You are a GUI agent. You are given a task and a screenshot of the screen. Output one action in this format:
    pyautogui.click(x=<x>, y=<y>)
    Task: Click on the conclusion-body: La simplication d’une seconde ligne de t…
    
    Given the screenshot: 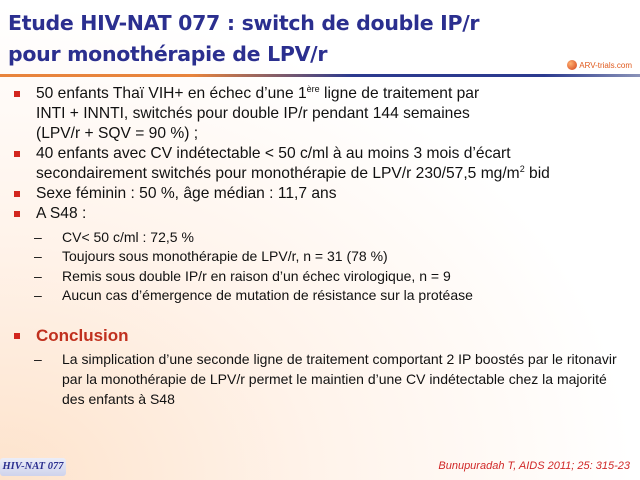 What is the action you would take?
    pyautogui.click(x=339, y=379)
    